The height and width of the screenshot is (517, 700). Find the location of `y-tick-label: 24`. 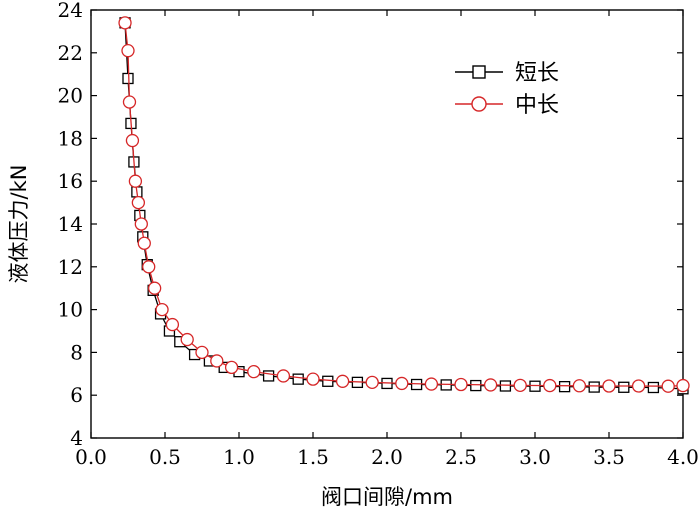

y-tick-label: 24 is located at coordinates (70, 11).